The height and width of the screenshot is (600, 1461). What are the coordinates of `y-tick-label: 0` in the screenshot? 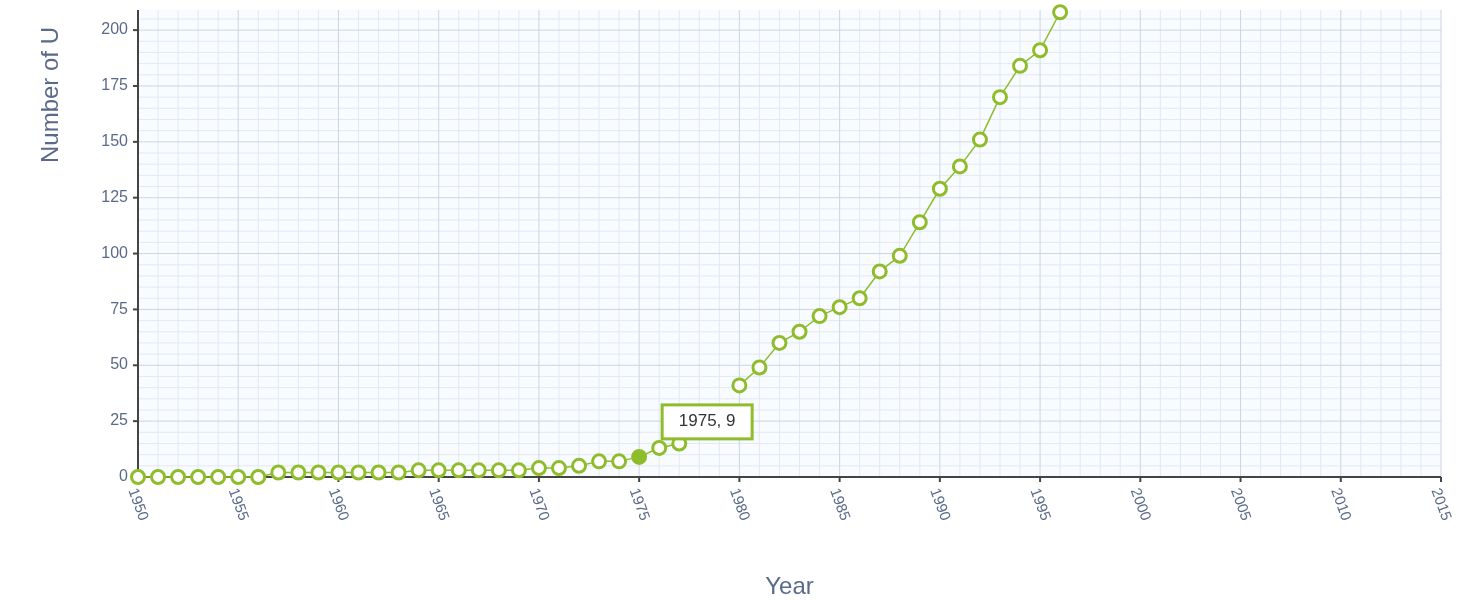 It's located at (124, 476).